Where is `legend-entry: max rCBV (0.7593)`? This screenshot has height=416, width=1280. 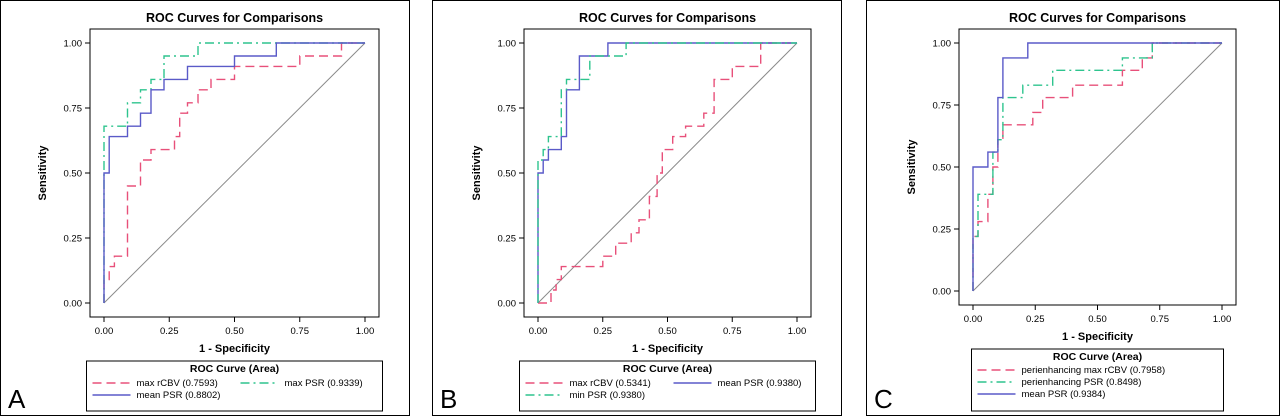
legend-entry: max rCBV (0.7593) is located at coordinates (177, 383).